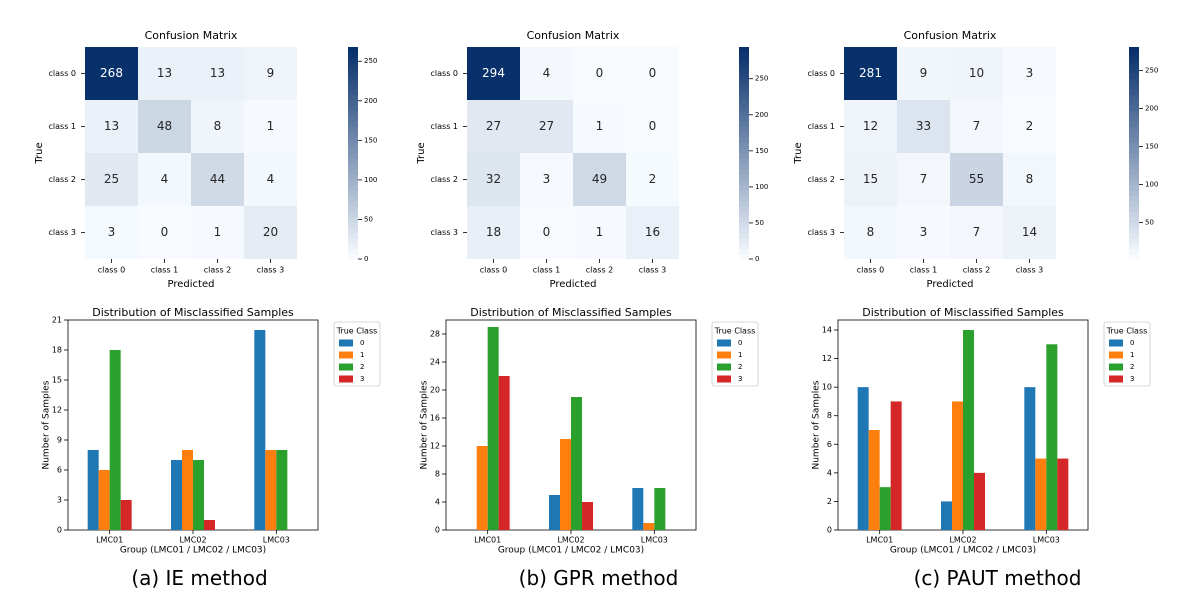  What do you see at coordinates (870, 73) in the screenshot?
I see `cell-value: 281` at bounding box center [870, 73].